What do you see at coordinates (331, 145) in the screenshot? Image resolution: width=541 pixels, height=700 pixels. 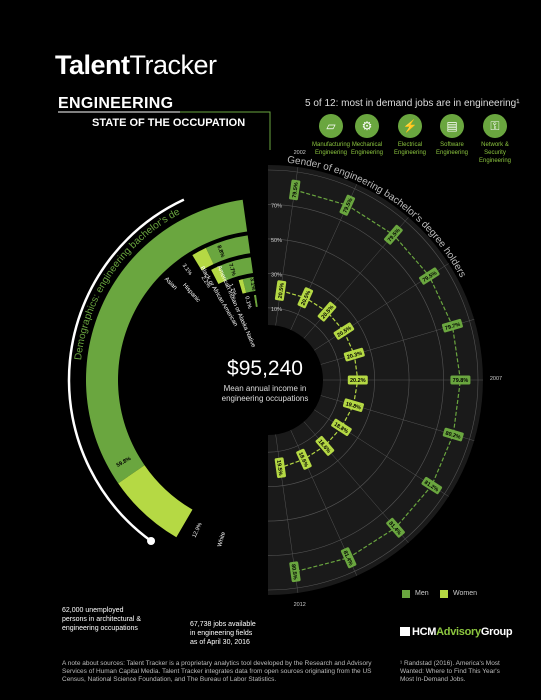 I see `job-label: Manufacturing` at bounding box center [331, 145].